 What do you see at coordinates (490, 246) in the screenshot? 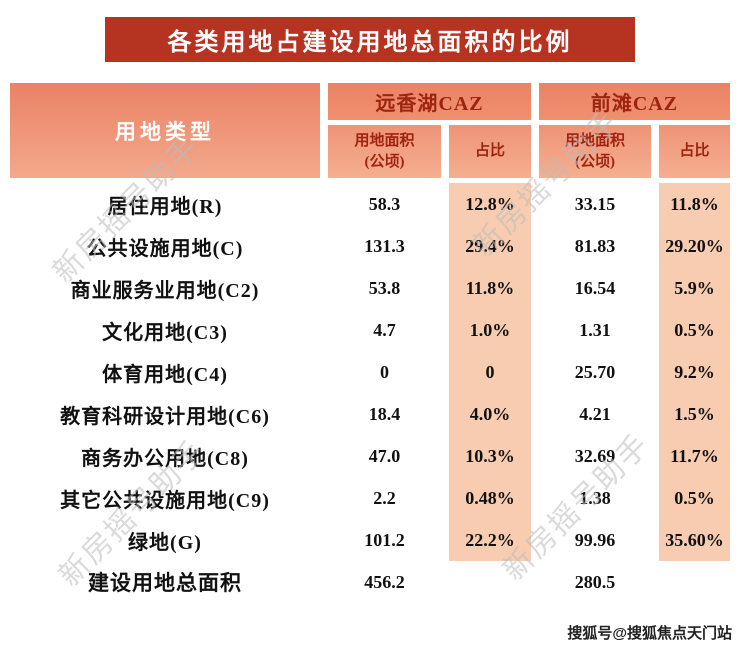
I see `ratio-value: 29.4%` at bounding box center [490, 246].